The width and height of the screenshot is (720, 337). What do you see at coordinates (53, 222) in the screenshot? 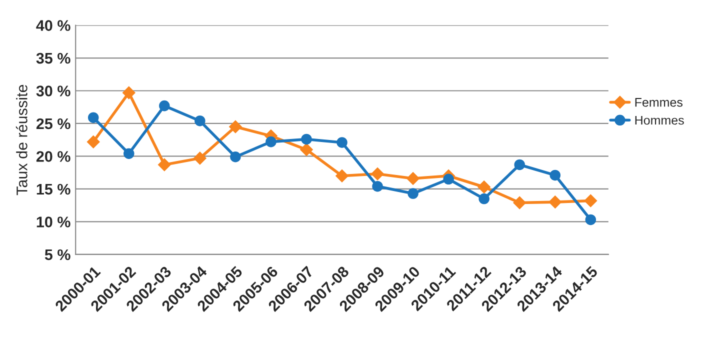
I see `y-tick-label: 10 %` at bounding box center [53, 222].